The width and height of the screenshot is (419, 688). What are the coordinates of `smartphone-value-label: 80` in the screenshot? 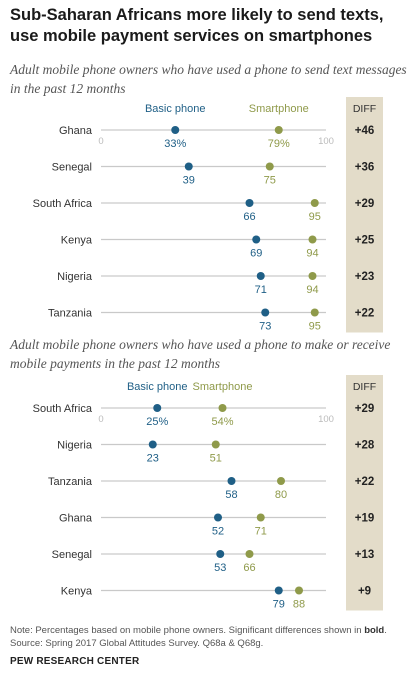 It's located at (281, 495).